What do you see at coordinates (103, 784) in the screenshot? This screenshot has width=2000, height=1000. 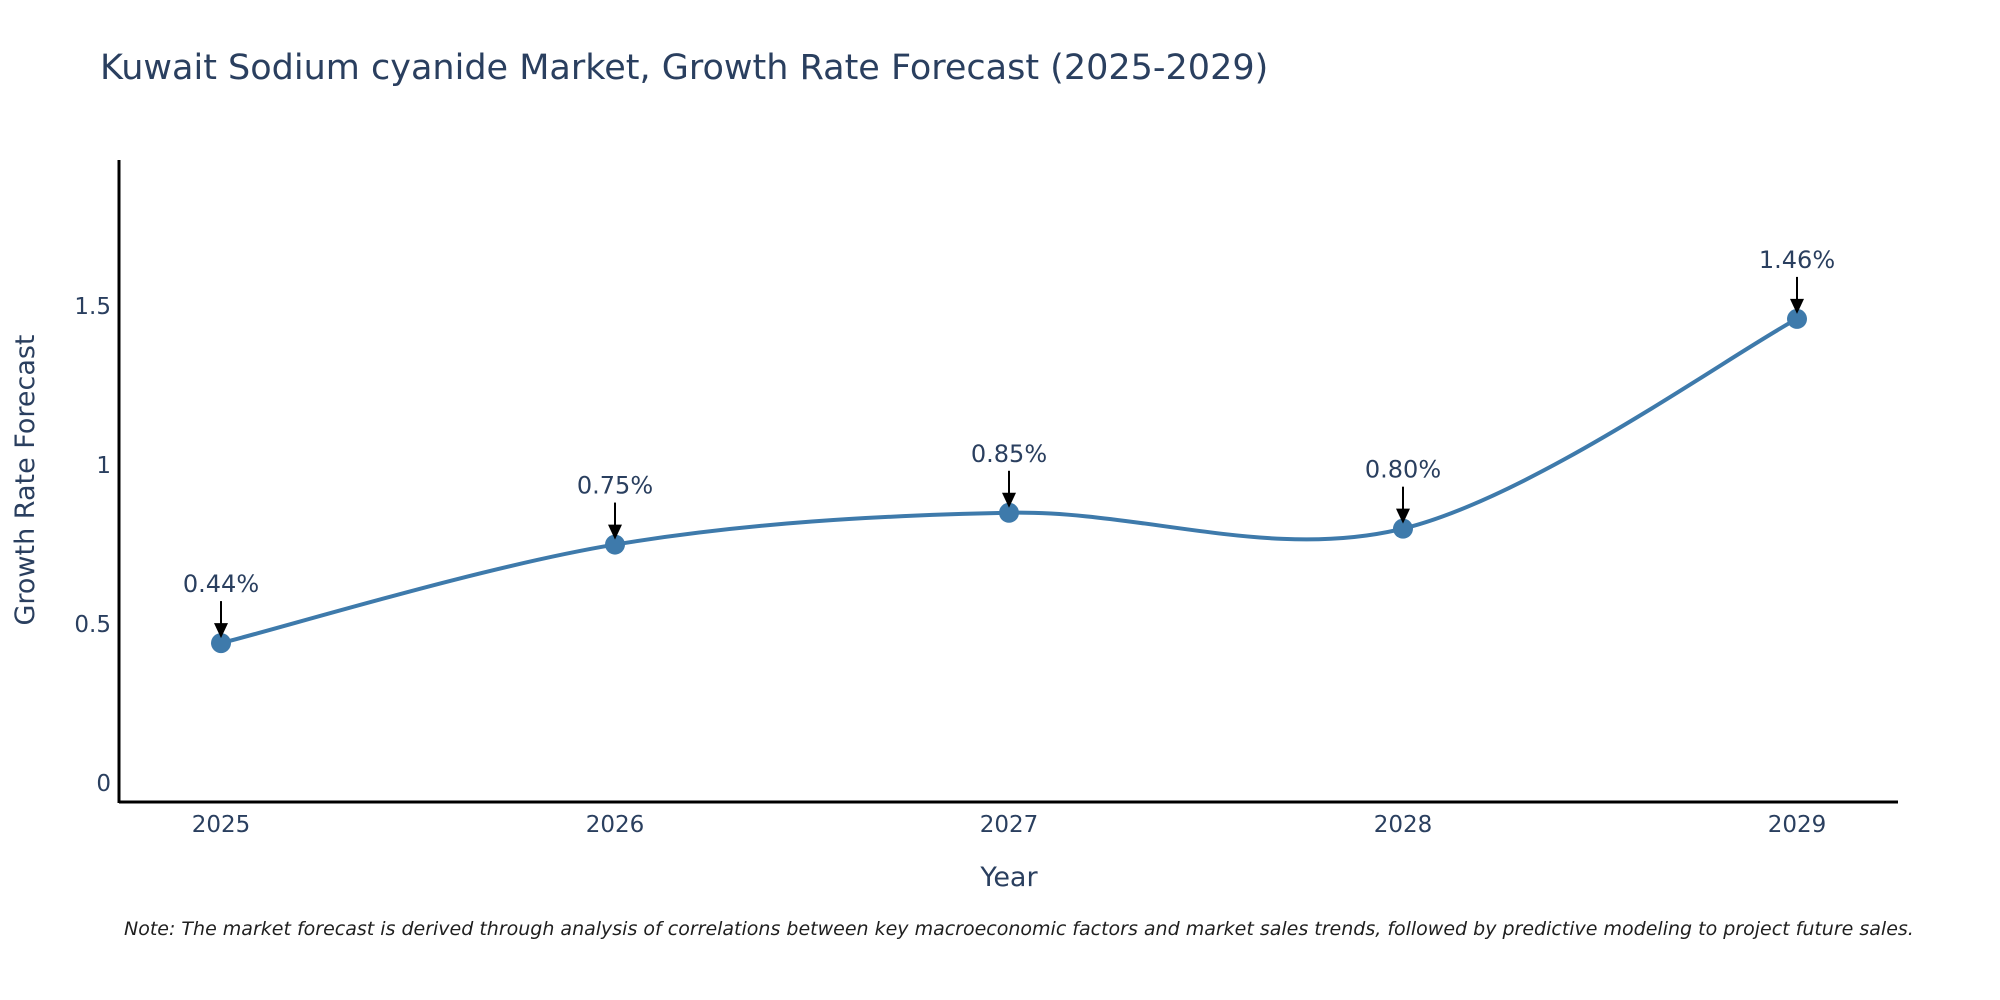 I see `y-tick-label: 0` at bounding box center [103, 784].